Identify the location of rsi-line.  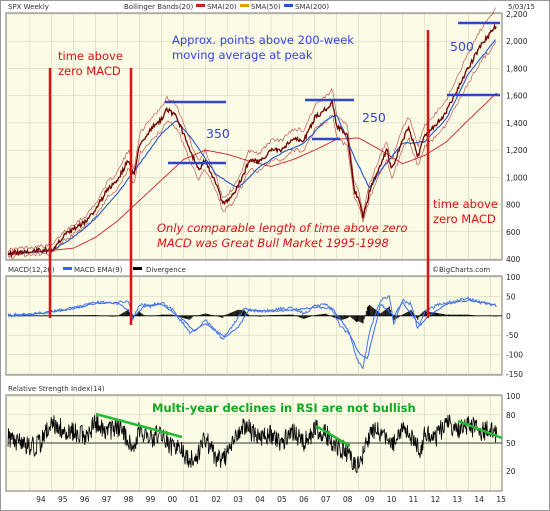
(252, 444).